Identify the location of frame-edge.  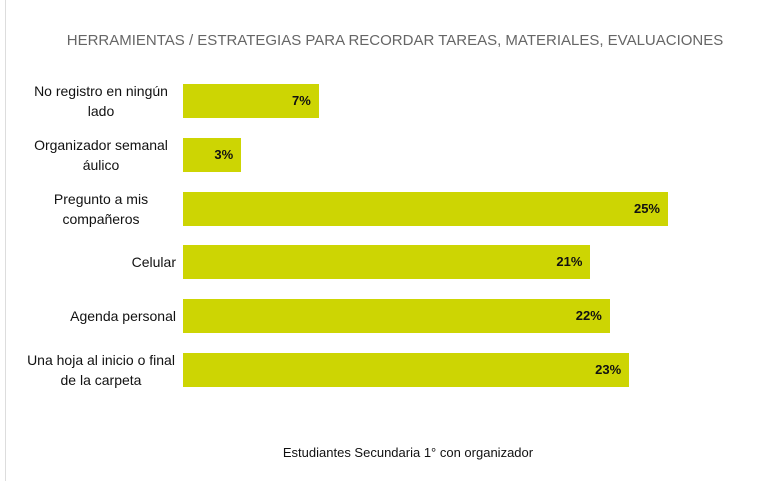
(5, 240).